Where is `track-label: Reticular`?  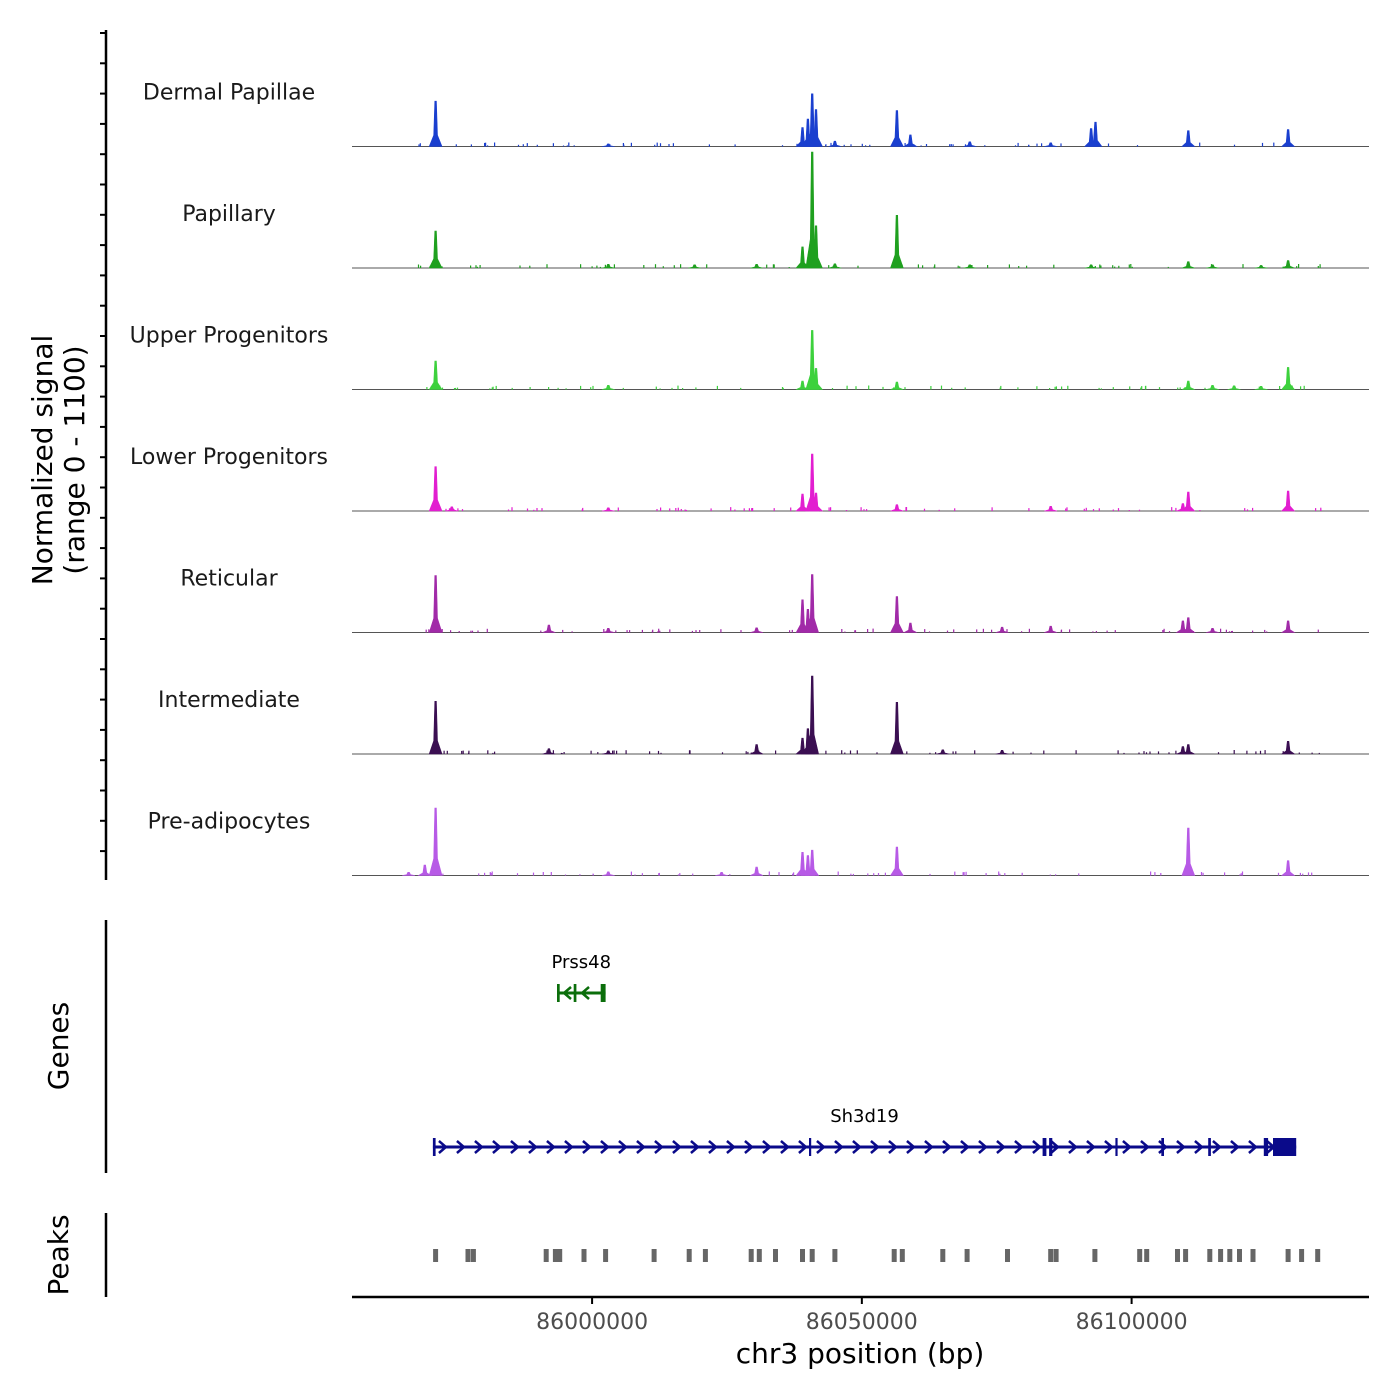 track-label: Reticular is located at coordinates (229, 579).